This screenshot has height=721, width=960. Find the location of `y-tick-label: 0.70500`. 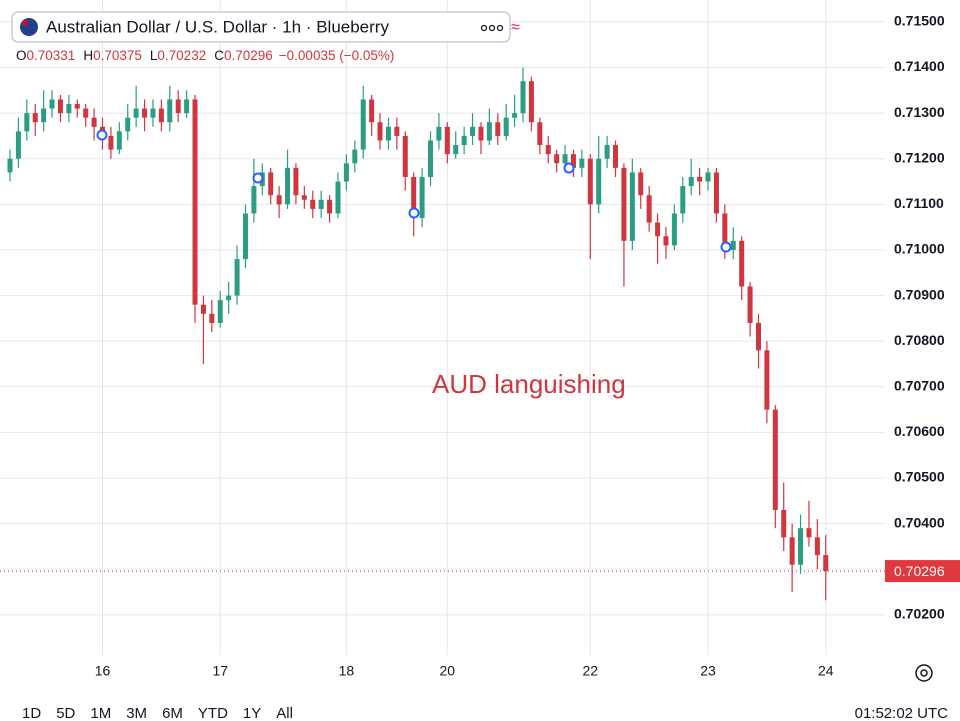

y-tick-label: 0.70500 is located at coordinates (919, 477).